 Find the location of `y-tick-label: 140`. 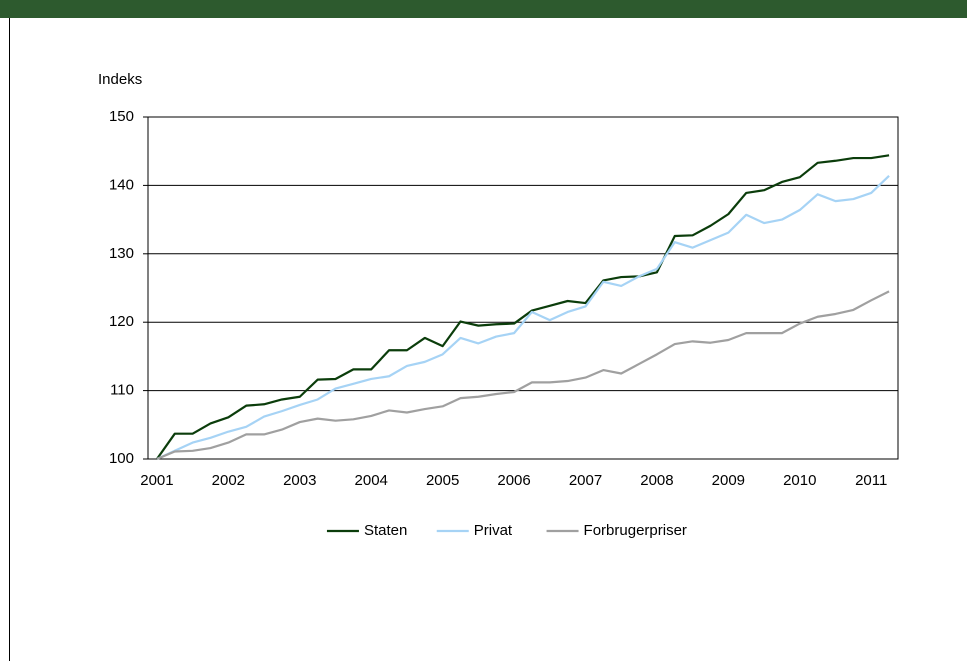

y-tick-label: 140 is located at coordinates (121, 184).